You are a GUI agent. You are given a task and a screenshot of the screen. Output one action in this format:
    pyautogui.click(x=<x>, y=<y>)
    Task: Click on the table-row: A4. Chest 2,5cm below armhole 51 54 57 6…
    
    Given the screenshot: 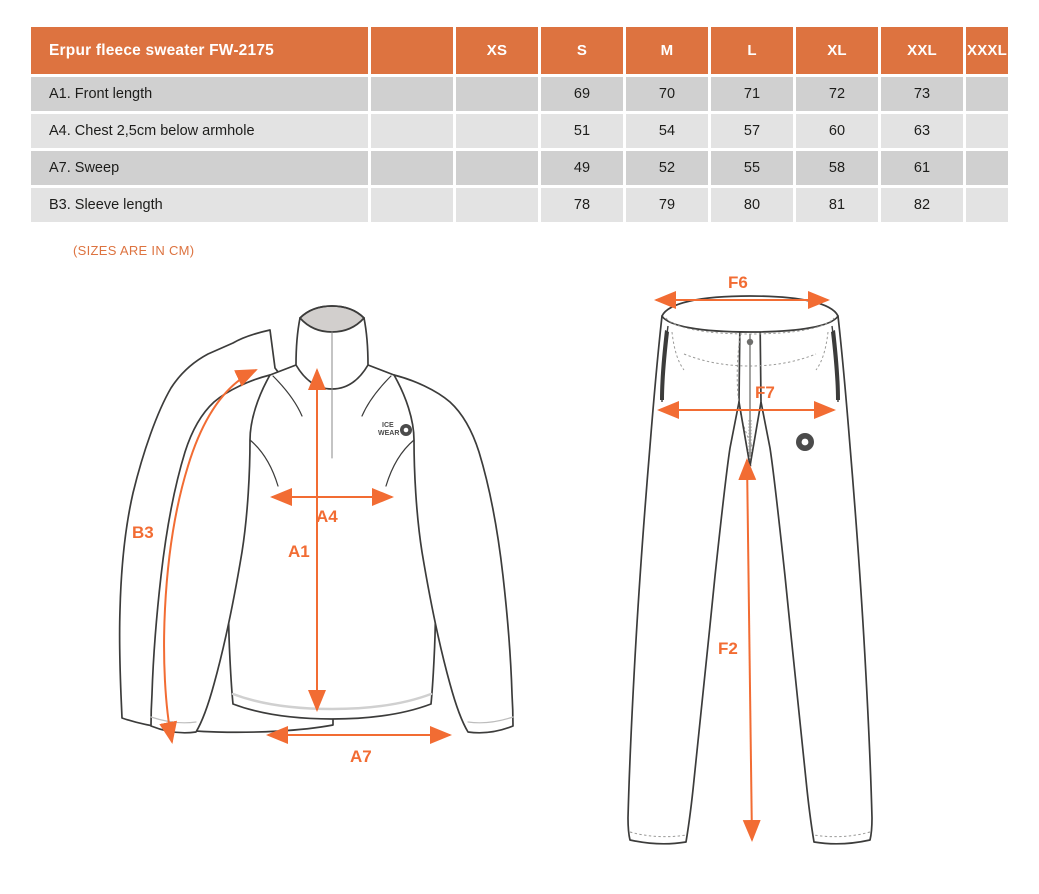 What is the action you would take?
    pyautogui.click(x=519, y=131)
    